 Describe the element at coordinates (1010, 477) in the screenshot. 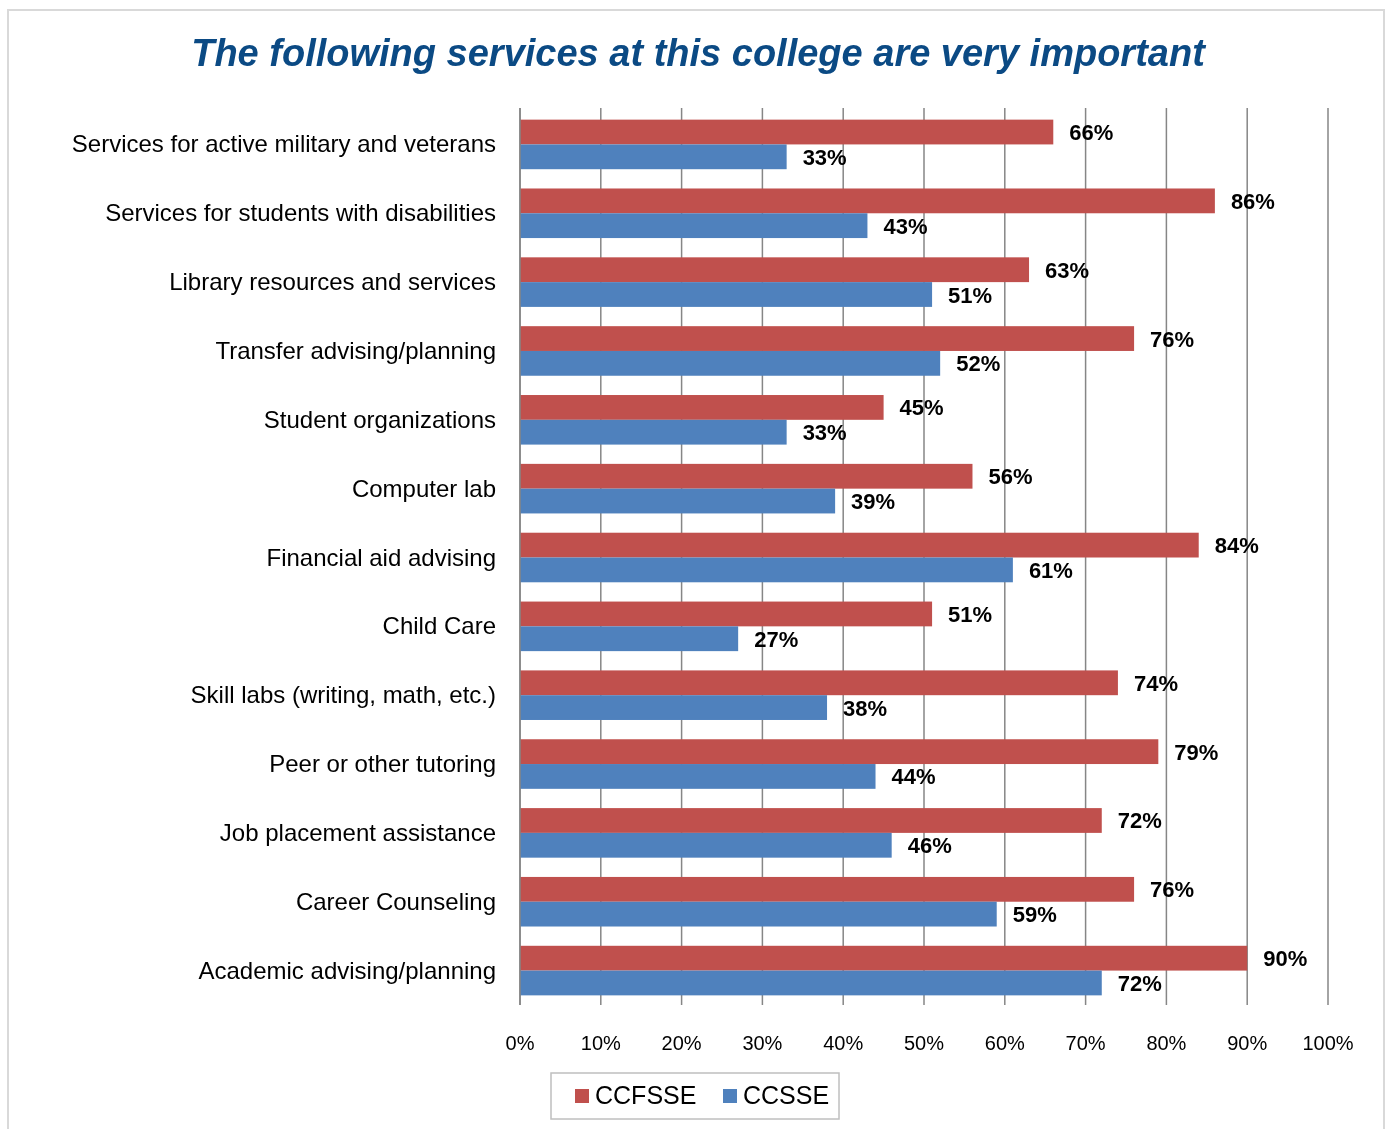

I see `data-label: 56%` at that location.